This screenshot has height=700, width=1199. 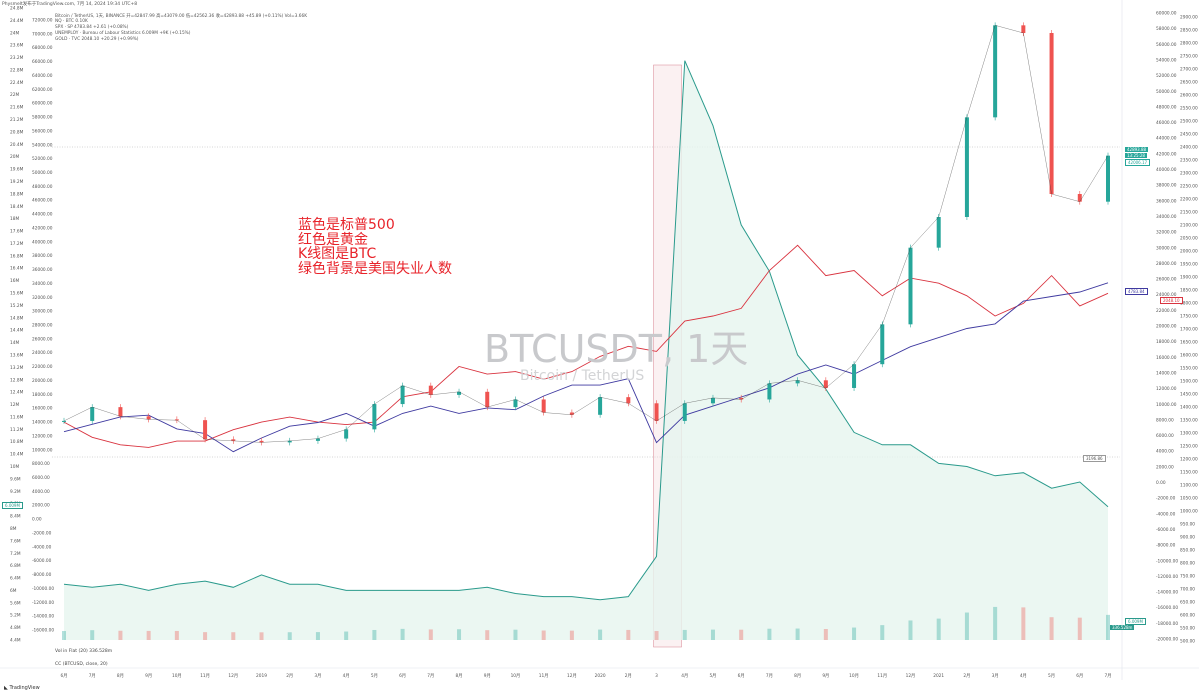 What do you see at coordinates (42, 381) in the screenshot?
I see `left-axis-tick-btc: 20000.00` at bounding box center [42, 381].